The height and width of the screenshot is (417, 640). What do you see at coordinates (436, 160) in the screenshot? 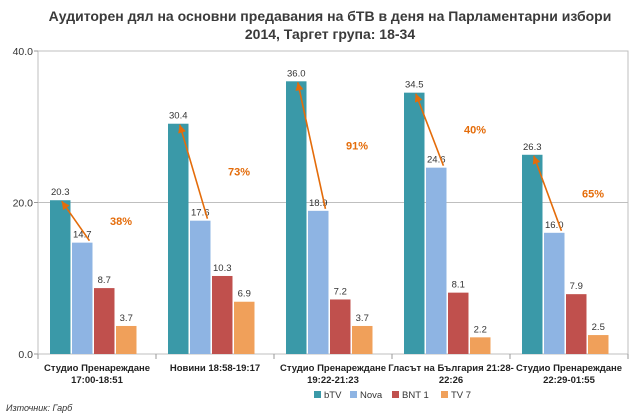
I see `data-label: 24.6` at bounding box center [436, 160].